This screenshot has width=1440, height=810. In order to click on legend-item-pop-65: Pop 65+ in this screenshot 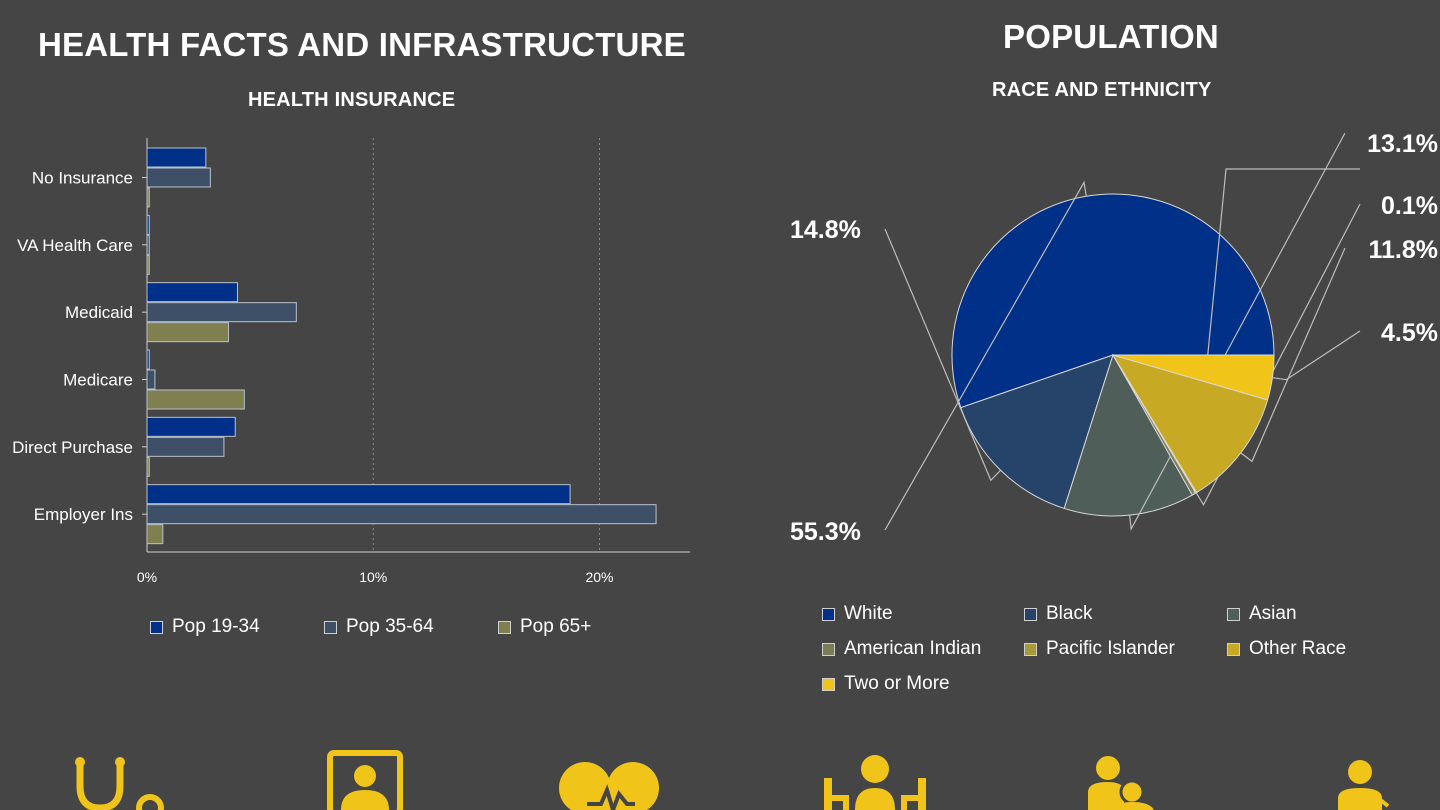, I will do `click(544, 627)`.